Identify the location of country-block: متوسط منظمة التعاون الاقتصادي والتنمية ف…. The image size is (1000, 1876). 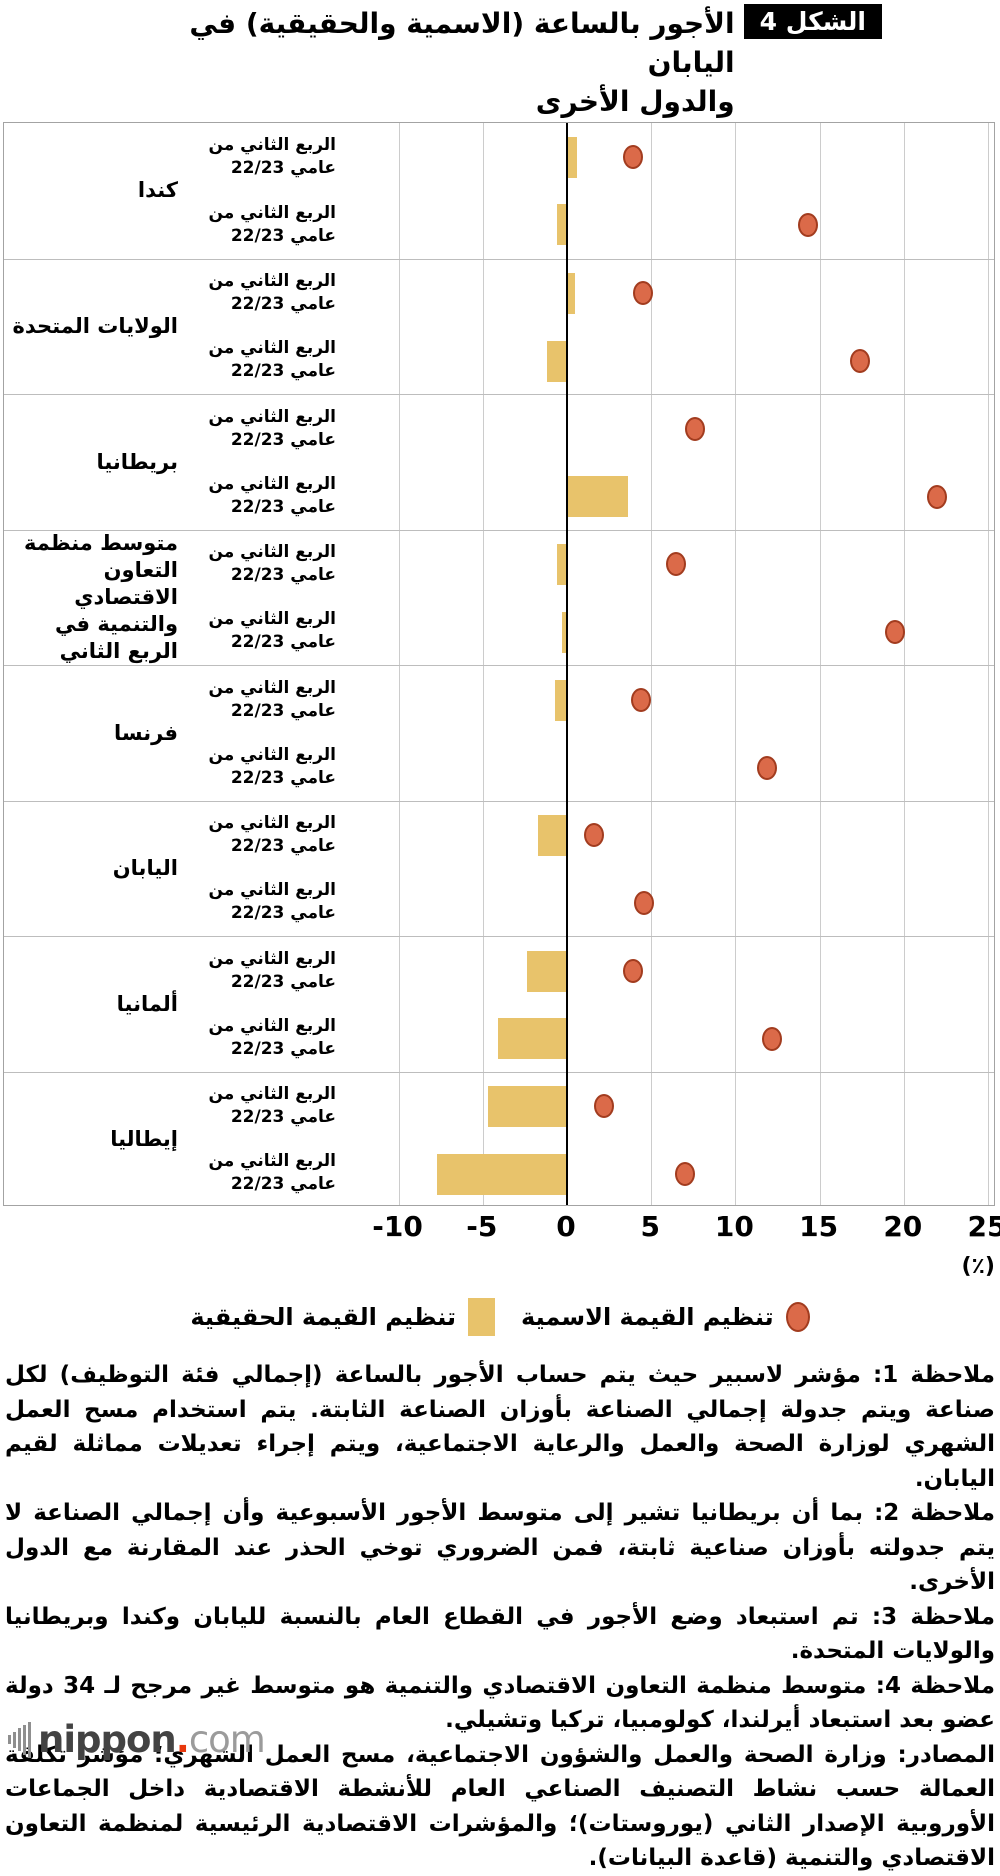
(499, 597).